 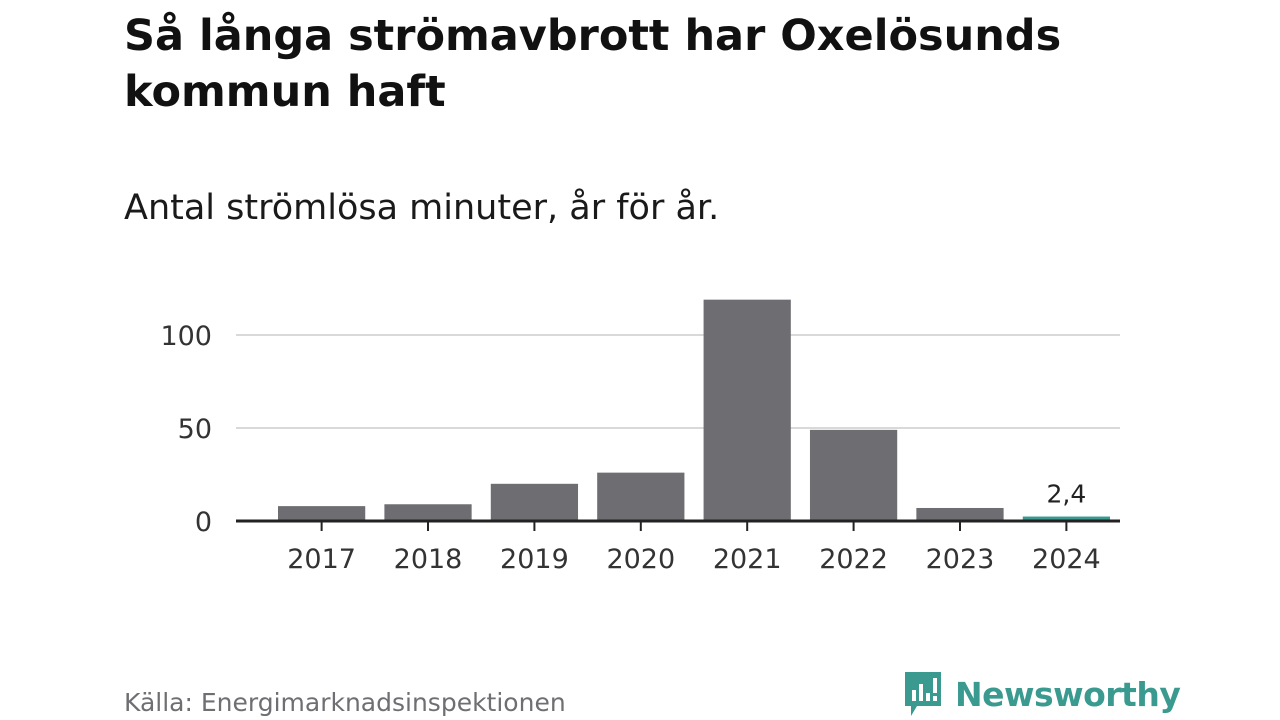 What do you see at coordinates (960, 514) in the screenshot?
I see `bar-2023` at bounding box center [960, 514].